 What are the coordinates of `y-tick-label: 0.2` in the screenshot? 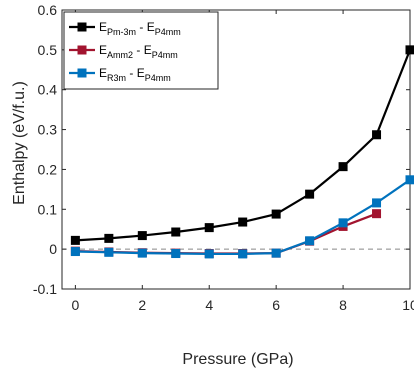 It's located at (48, 169).